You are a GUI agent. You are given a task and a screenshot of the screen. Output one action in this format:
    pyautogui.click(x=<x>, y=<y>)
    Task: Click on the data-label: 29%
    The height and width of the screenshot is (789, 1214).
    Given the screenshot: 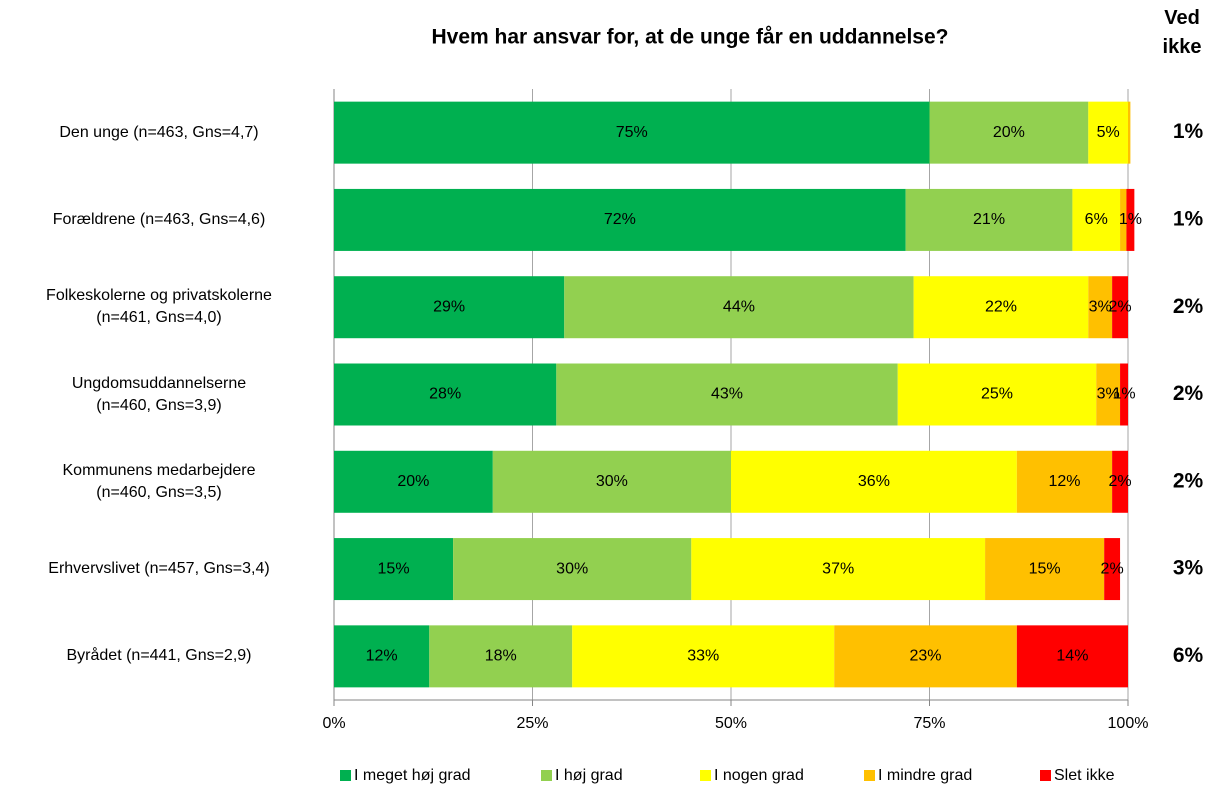 What is the action you would take?
    pyautogui.click(x=449, y=306)
    